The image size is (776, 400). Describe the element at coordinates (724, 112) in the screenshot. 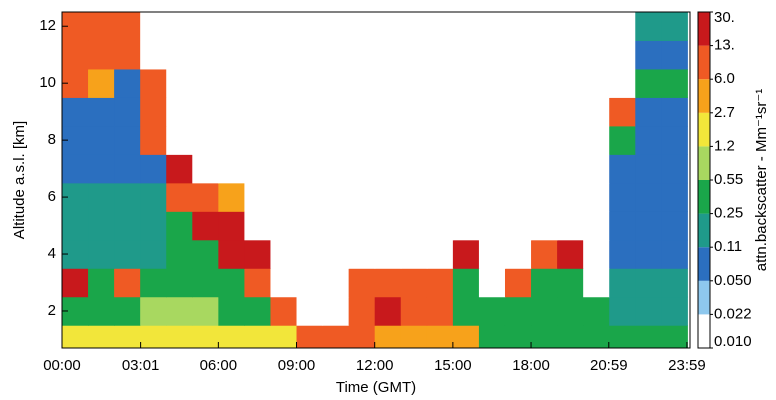

I see `colorbar-tick-label: 2.7` at that location.